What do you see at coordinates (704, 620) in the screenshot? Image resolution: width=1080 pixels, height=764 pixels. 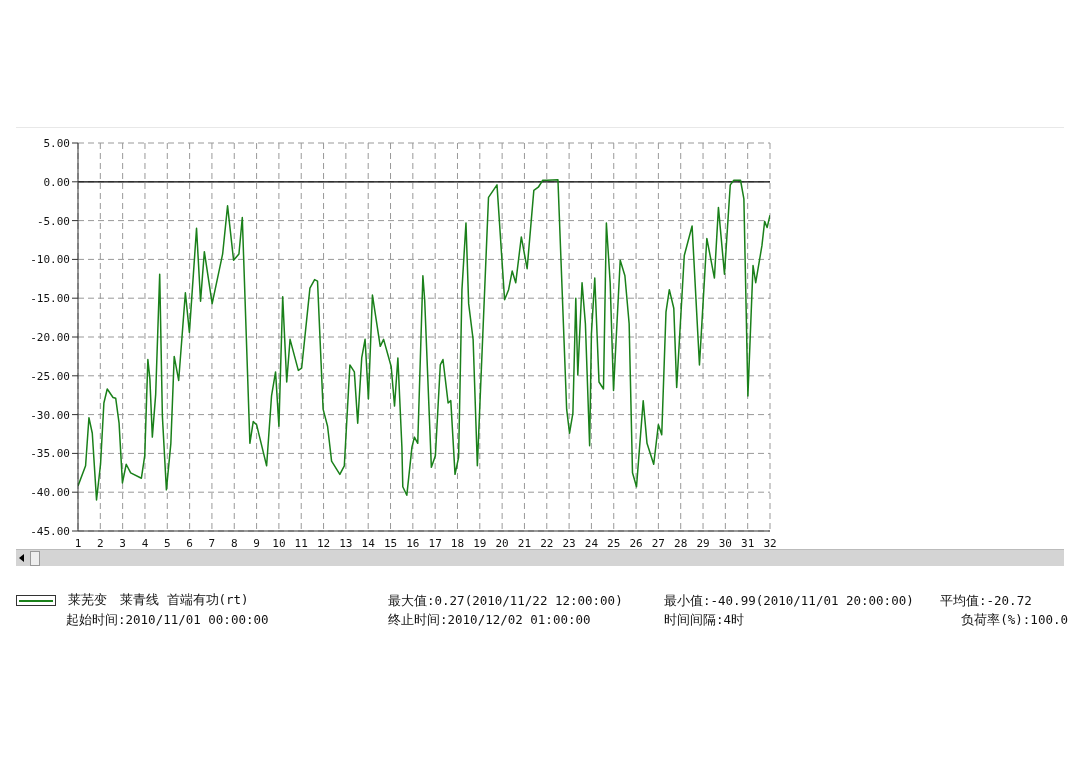 I see `text: 时间间隔:4时` at bounding box center [704, 620].